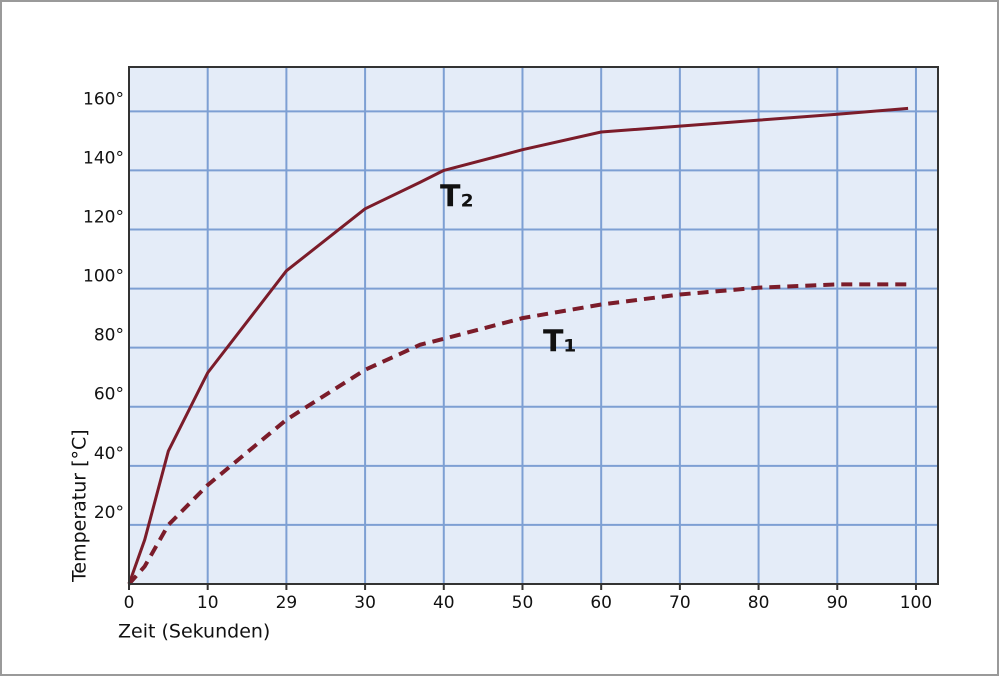  I want to click on series-label: T₂, so click(457, 197).